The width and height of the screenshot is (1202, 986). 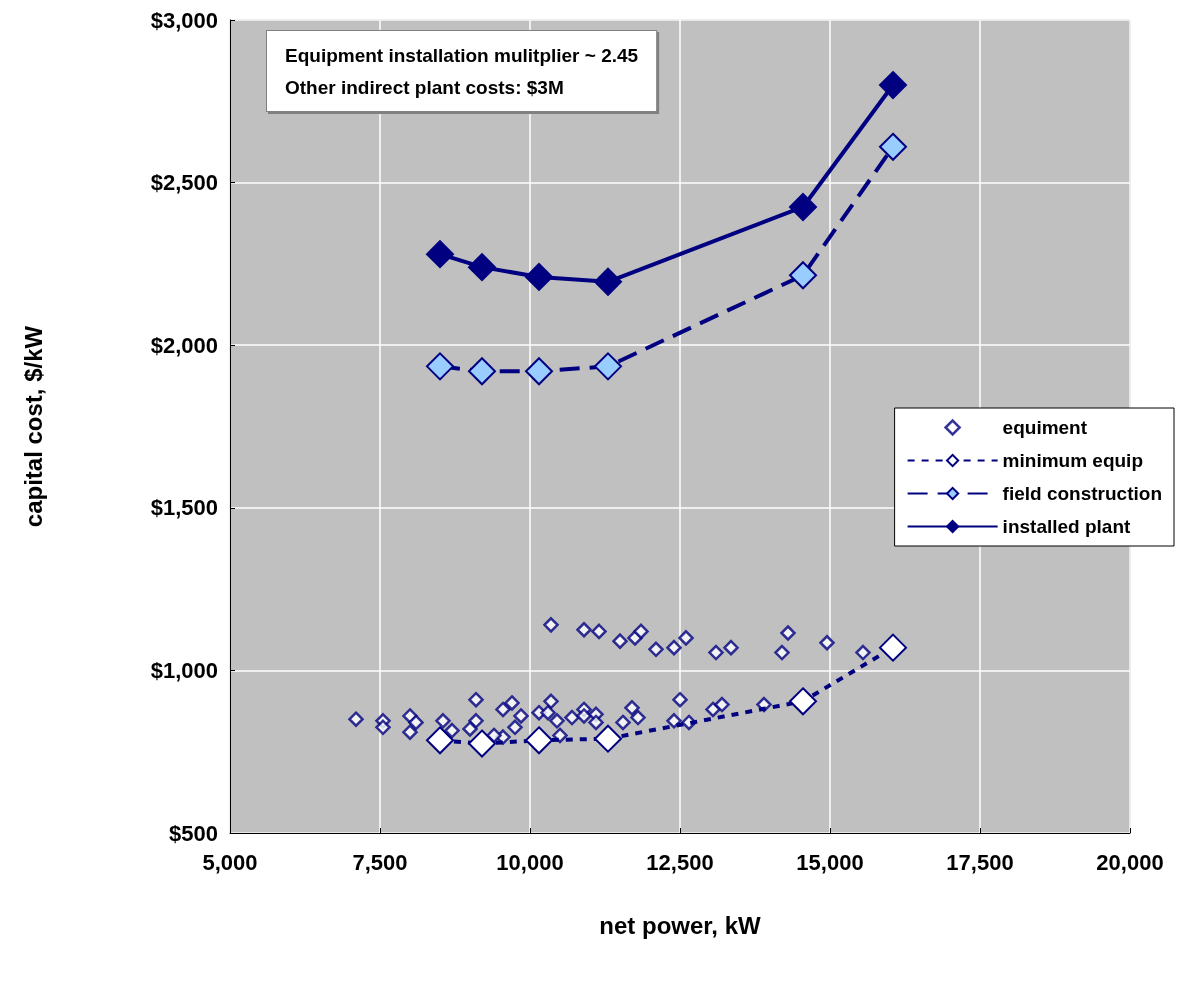 What do you see at coordinates (184, 183) in the screenshot?
I see `y-tick-label: $2,500` at bounding box center [184, 183].